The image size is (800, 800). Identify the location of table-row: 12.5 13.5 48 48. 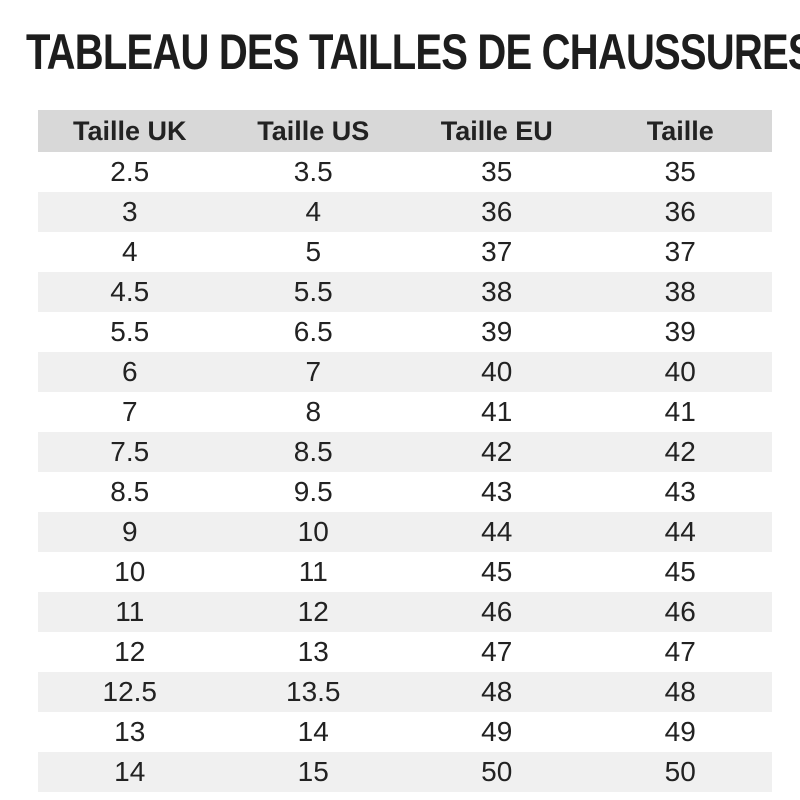
(405, 692).